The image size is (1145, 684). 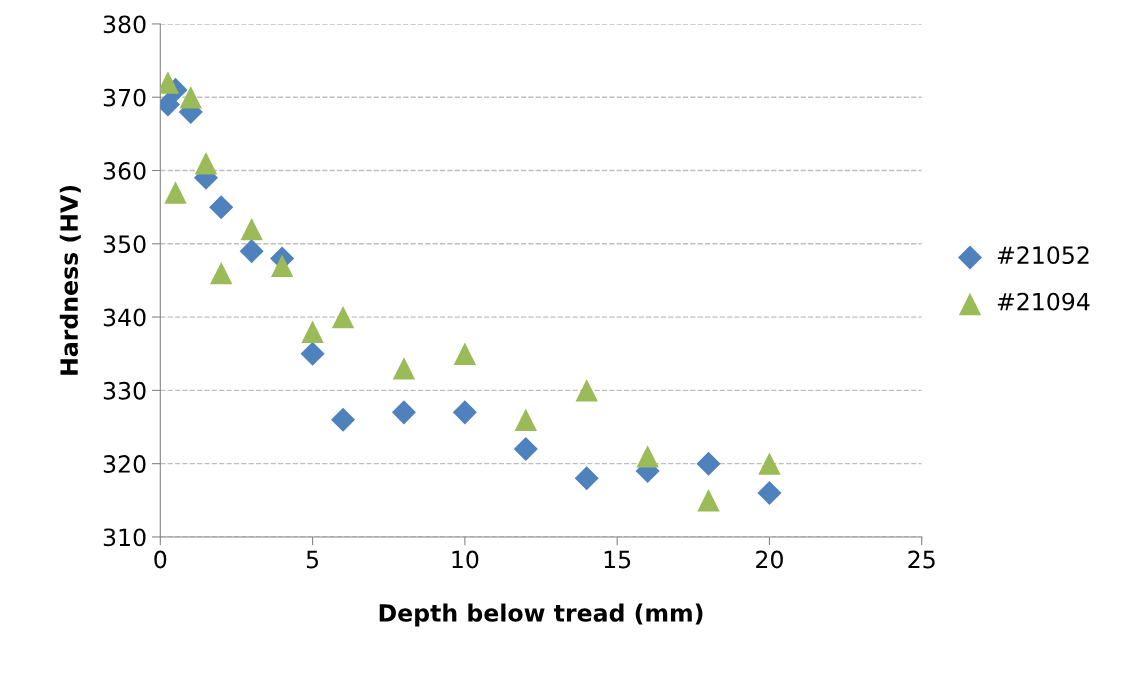 What do you see at coordinates (160, 559) in the screenshot?
I see `x-tick-label: 0` at bounding box center [160, 559].